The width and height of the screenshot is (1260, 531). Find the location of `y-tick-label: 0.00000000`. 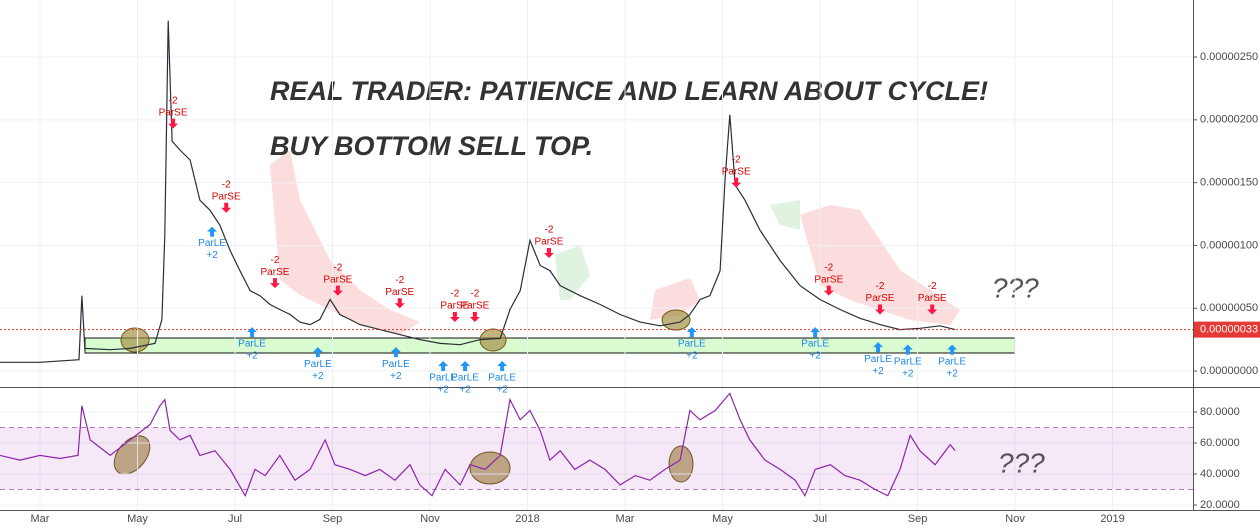

y-tick-label: 0.00000000 is located at coordinates (1229, 371).